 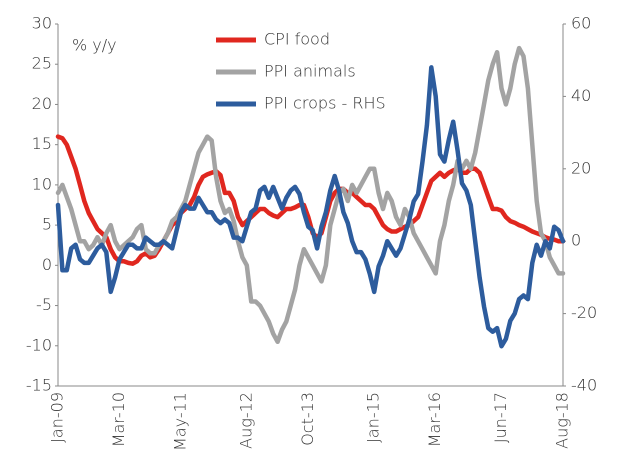 I want to click on y2-tick-label: 40, so click(x=581, y=95).